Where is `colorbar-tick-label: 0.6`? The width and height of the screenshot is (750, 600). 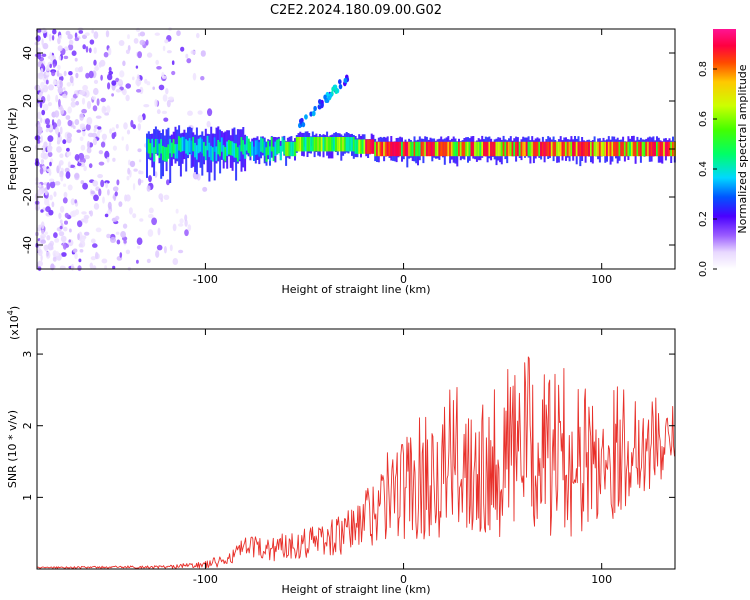
colorbar-tick-label: 0.6 is located at coordinates (703, 119).